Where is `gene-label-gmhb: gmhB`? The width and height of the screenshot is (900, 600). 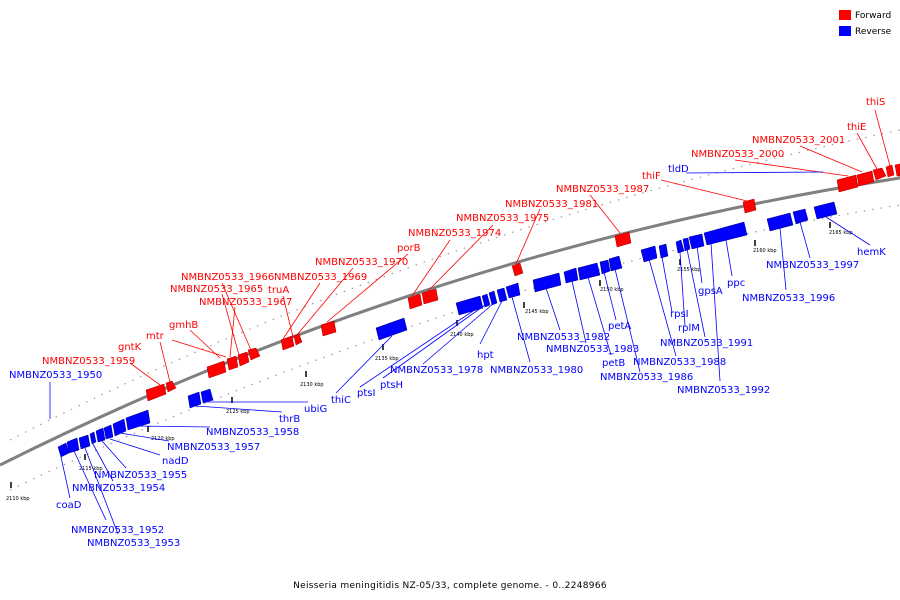 gene-label-gmhb: gmhB is located at coordinates (183, 325).